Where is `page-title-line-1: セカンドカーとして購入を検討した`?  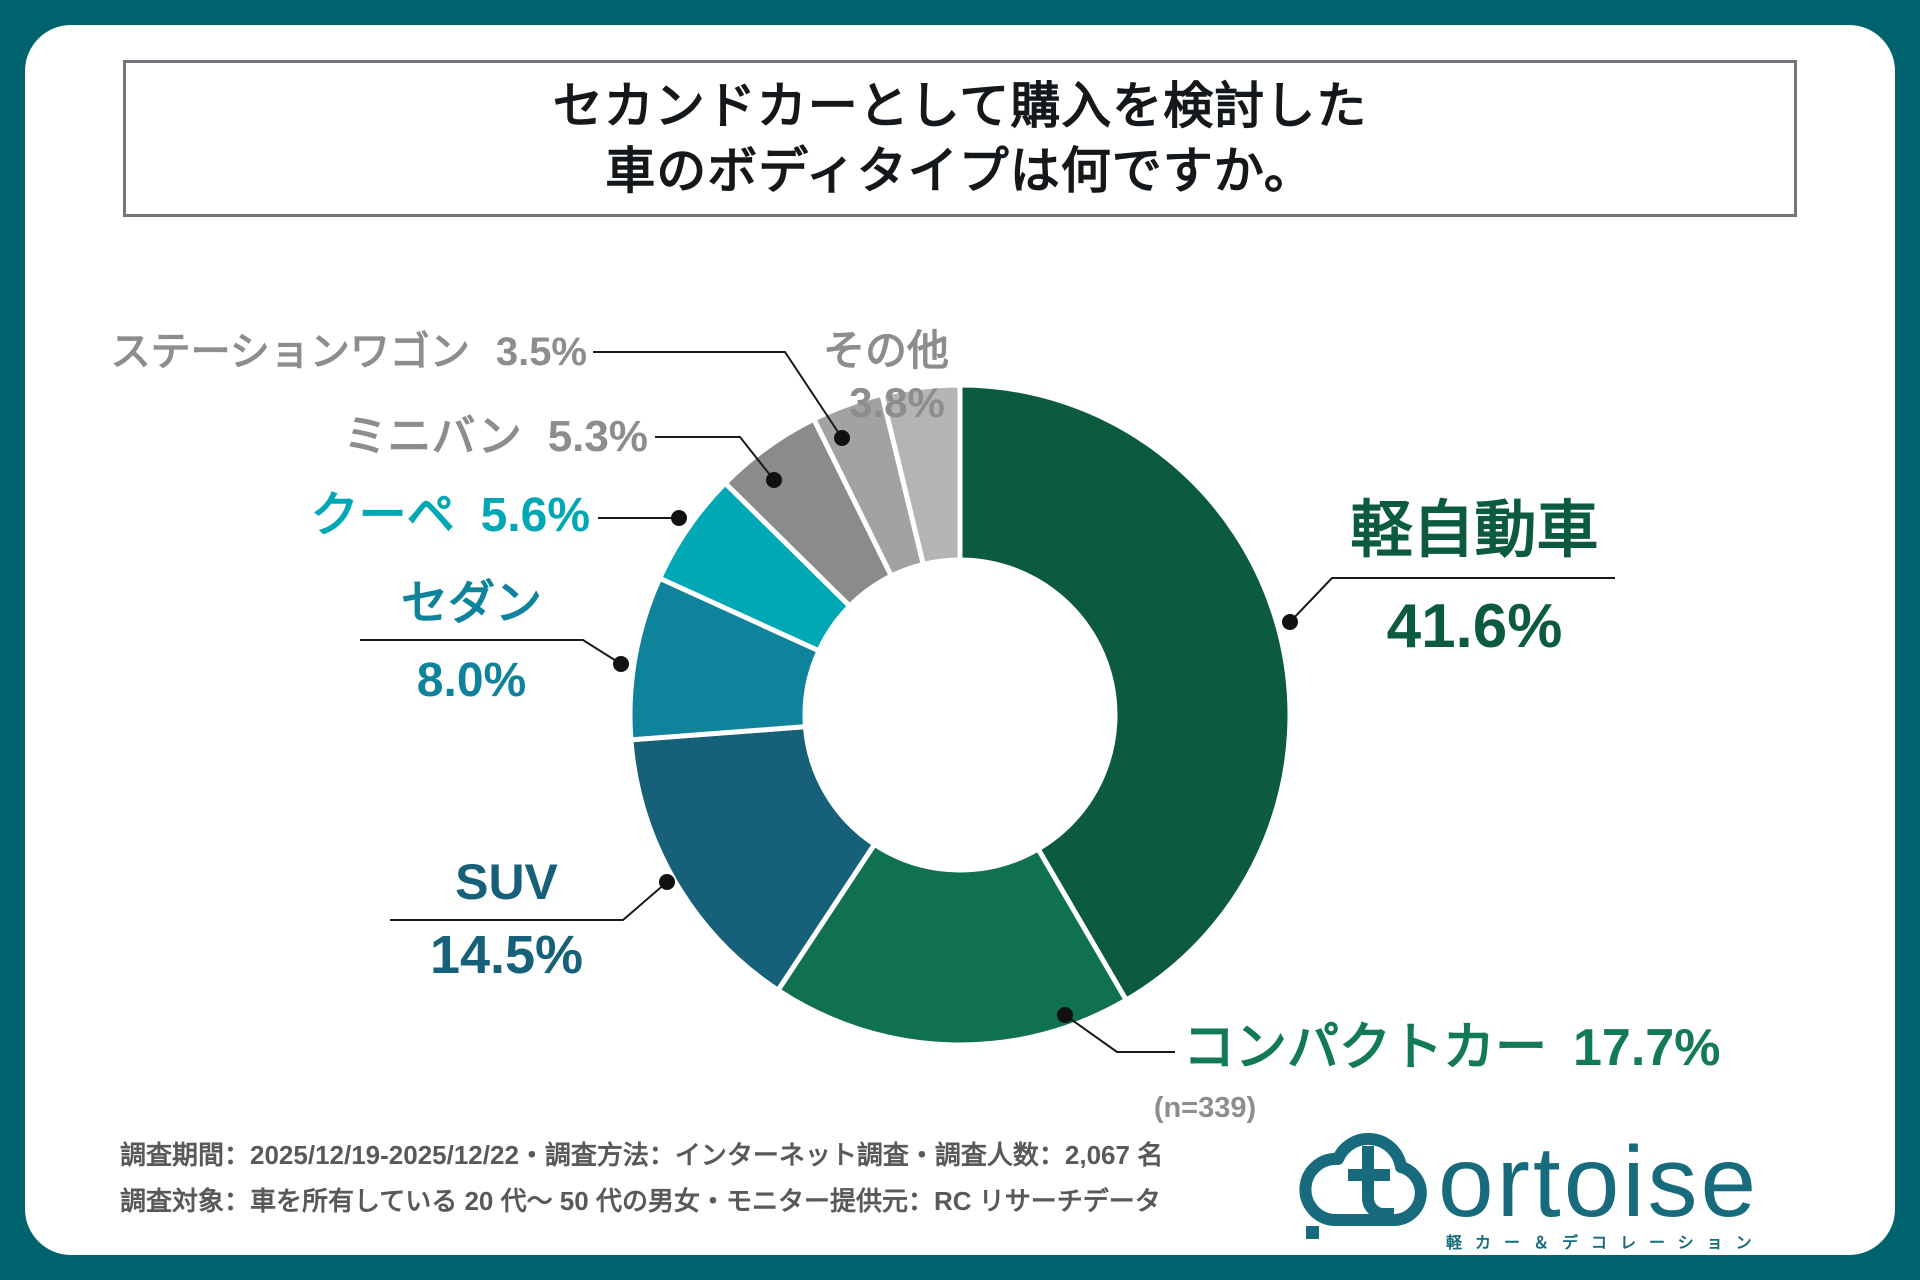 page-title-line-1: セカンドカーとして購入を検討した is located at coordinates (960, 105).